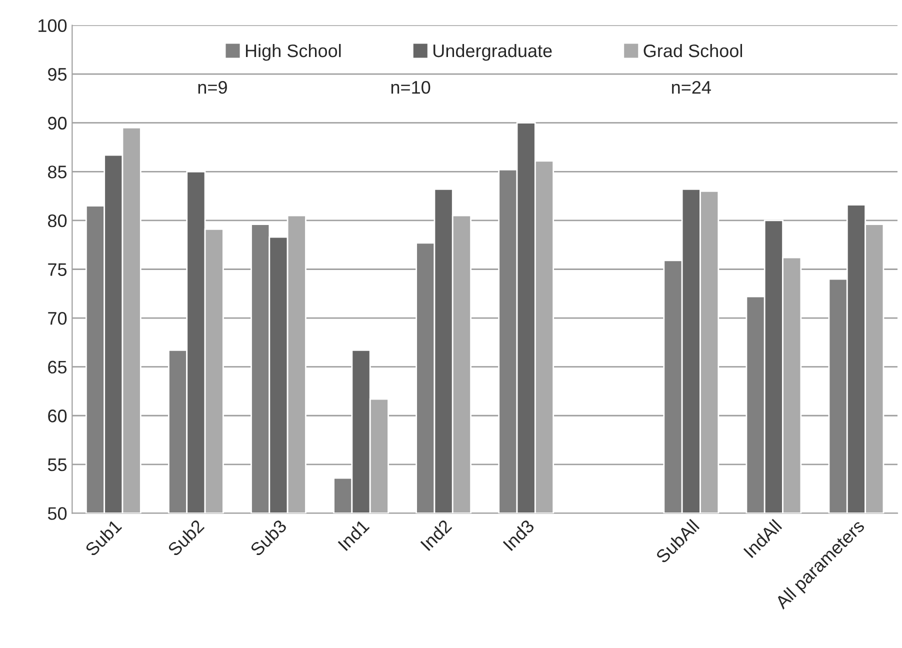  Describe the element at coordinates (493, 52) in the screenshot. I see `legend-label: Undergraduate` at that location.